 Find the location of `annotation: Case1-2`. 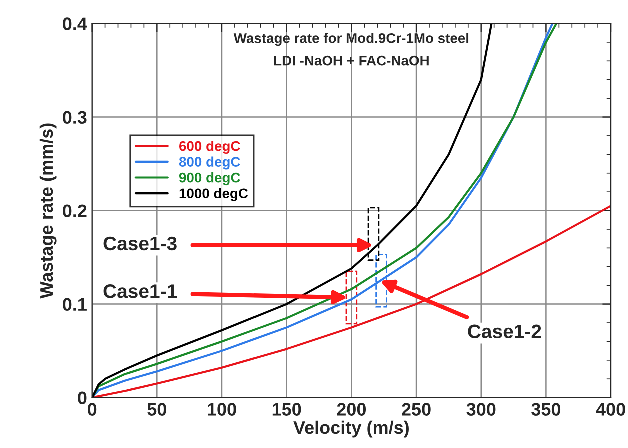

annotation: Case1-2 is located at coordinates (505, 331).